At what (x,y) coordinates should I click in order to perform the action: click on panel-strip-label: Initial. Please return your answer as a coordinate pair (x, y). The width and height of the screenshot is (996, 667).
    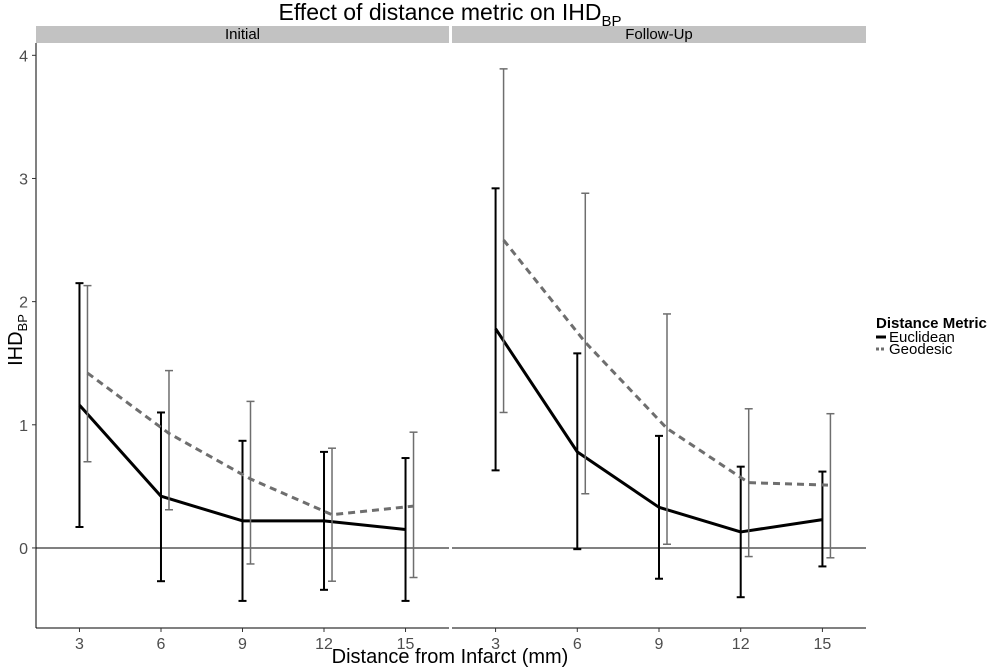
    Looking at the image, I should click on (242, 34).